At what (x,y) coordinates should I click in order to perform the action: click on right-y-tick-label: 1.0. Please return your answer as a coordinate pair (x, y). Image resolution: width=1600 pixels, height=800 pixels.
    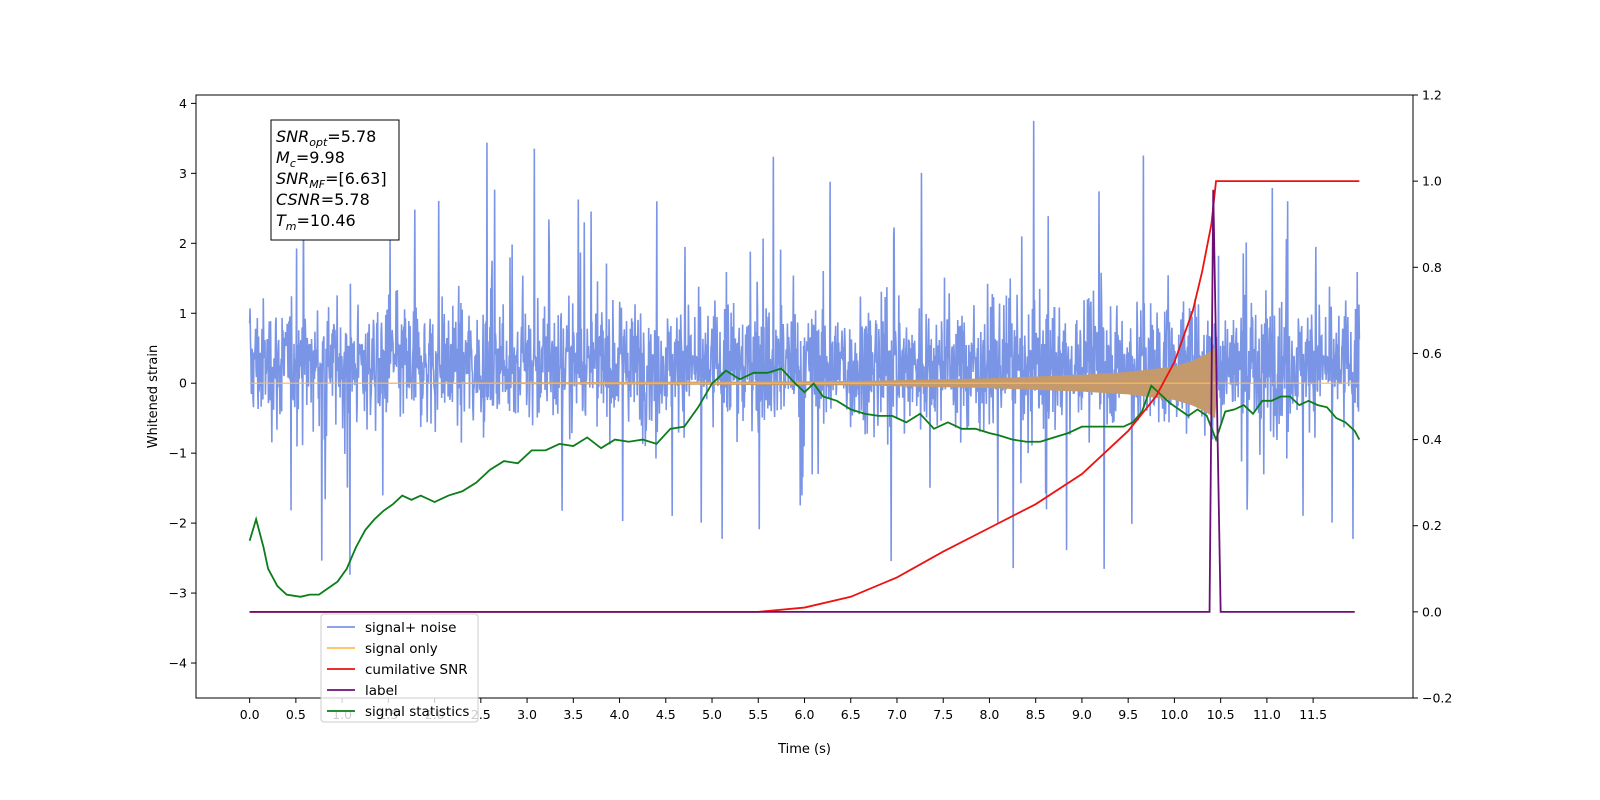
    Looking at the image, I should click on (1432, 181).